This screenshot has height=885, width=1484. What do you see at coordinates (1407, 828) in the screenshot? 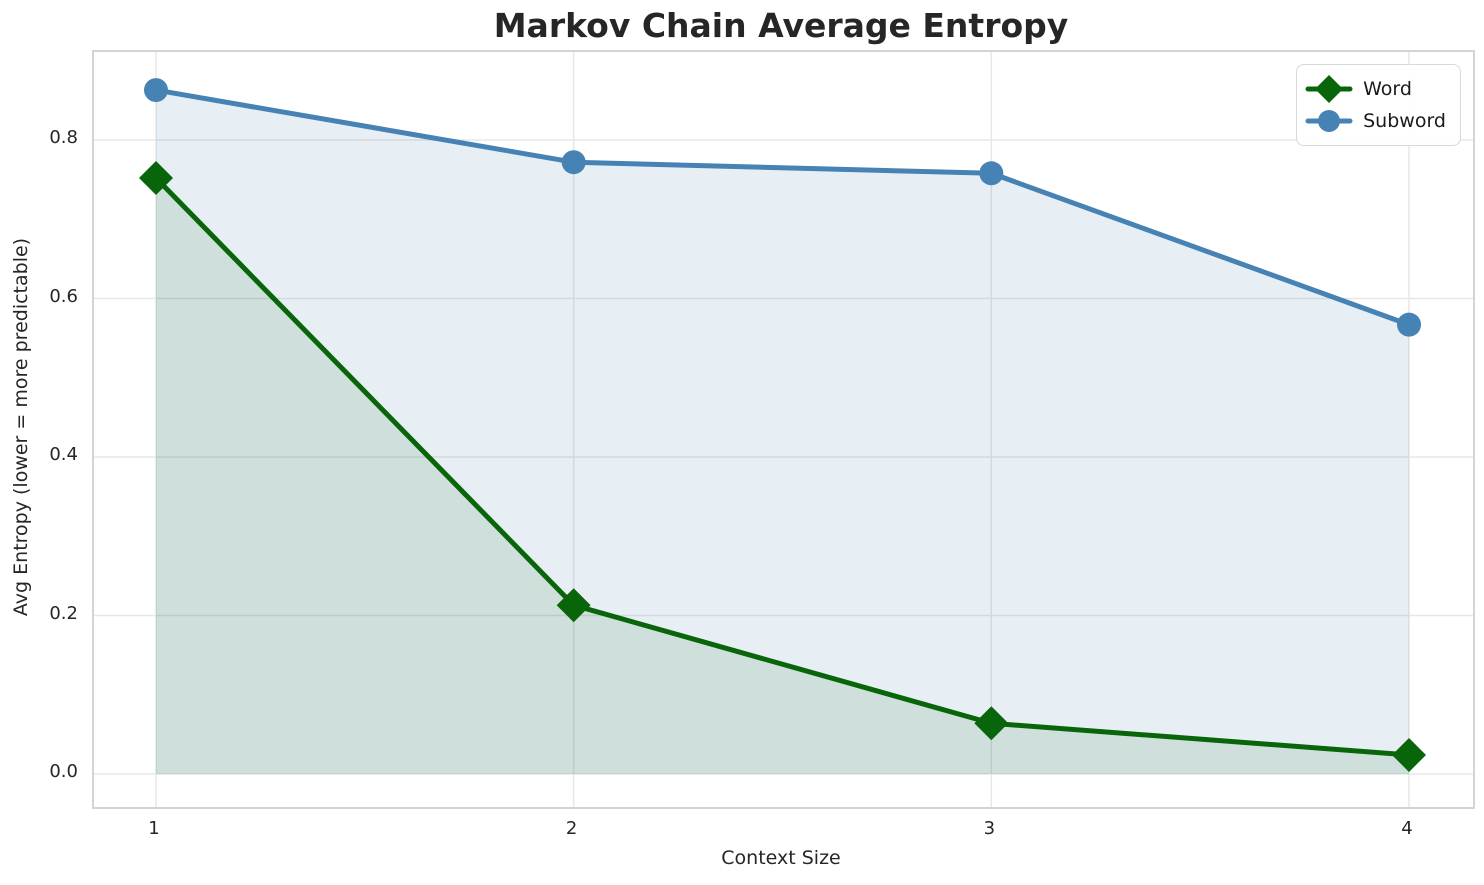
I see `x-tick-label: 4` at bounding box center [1407, 828].